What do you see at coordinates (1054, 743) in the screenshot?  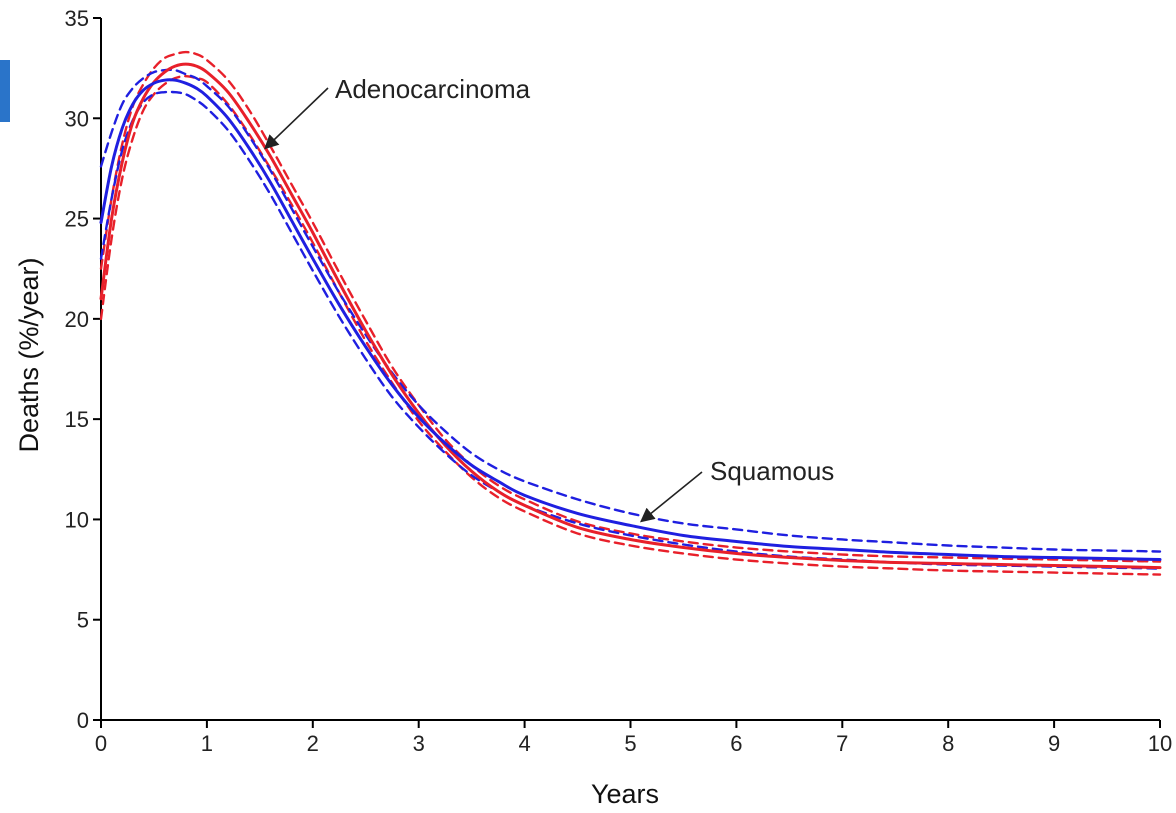 I see `x-tick-label: 9` at bounding box center [1054, 743].